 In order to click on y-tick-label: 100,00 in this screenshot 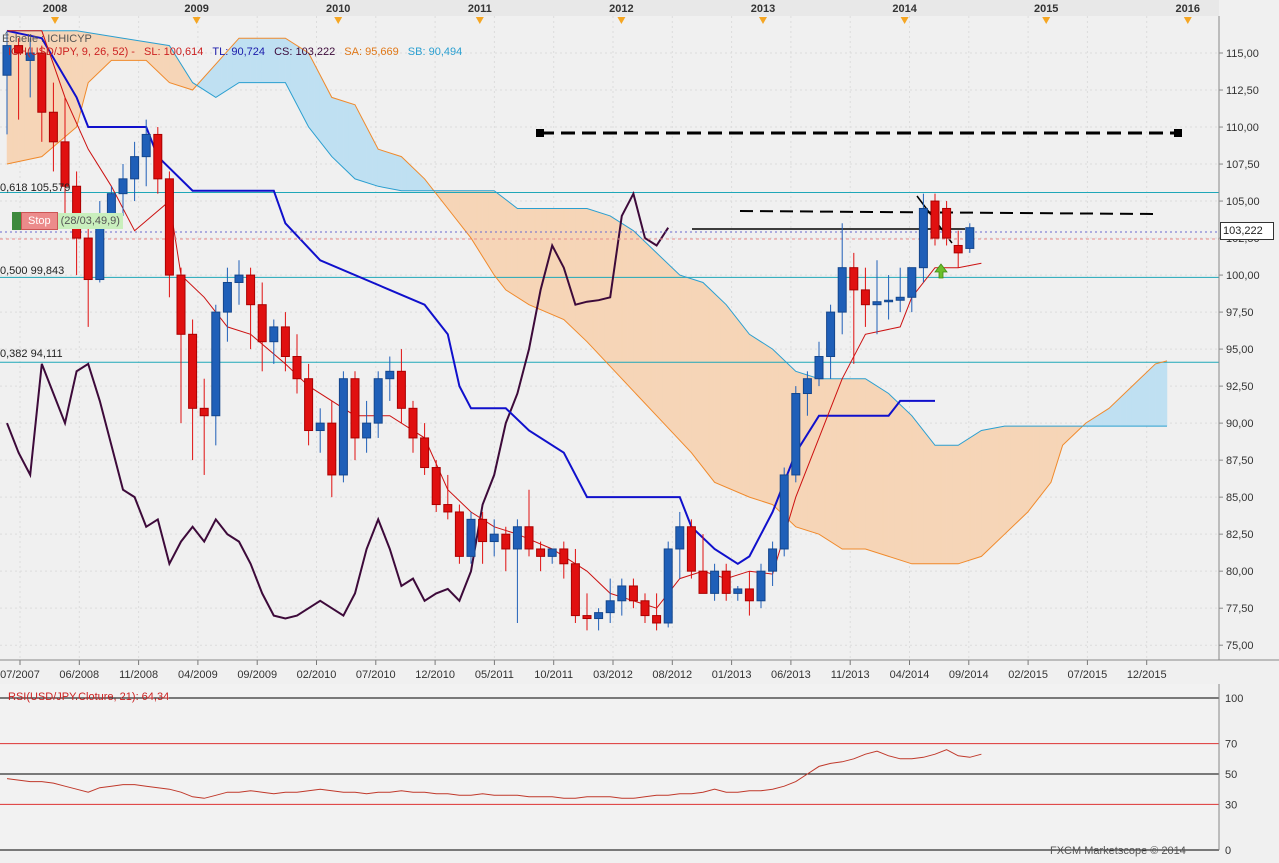, I will do `click(1243, 276)`.